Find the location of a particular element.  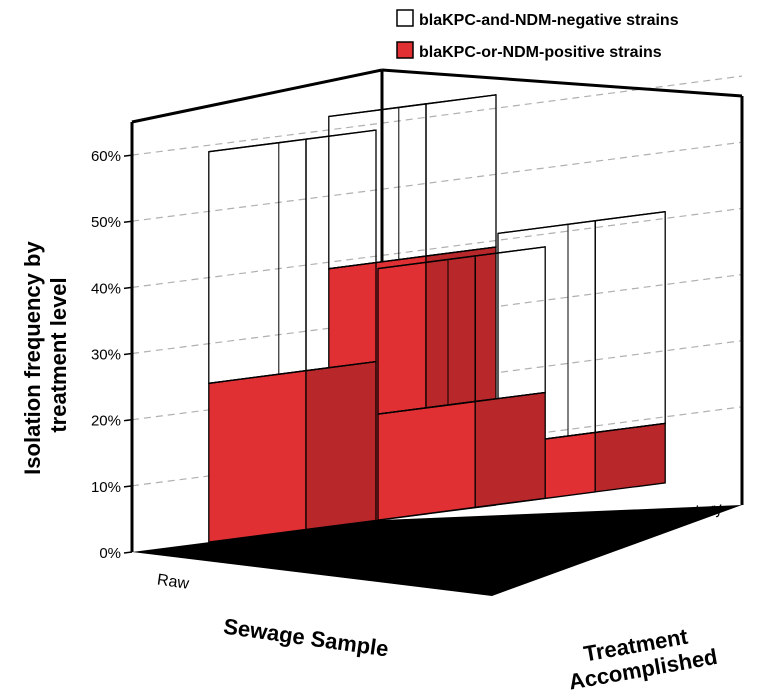

x-axis-title: Sewage Sample is located at coordinates (306, 638).